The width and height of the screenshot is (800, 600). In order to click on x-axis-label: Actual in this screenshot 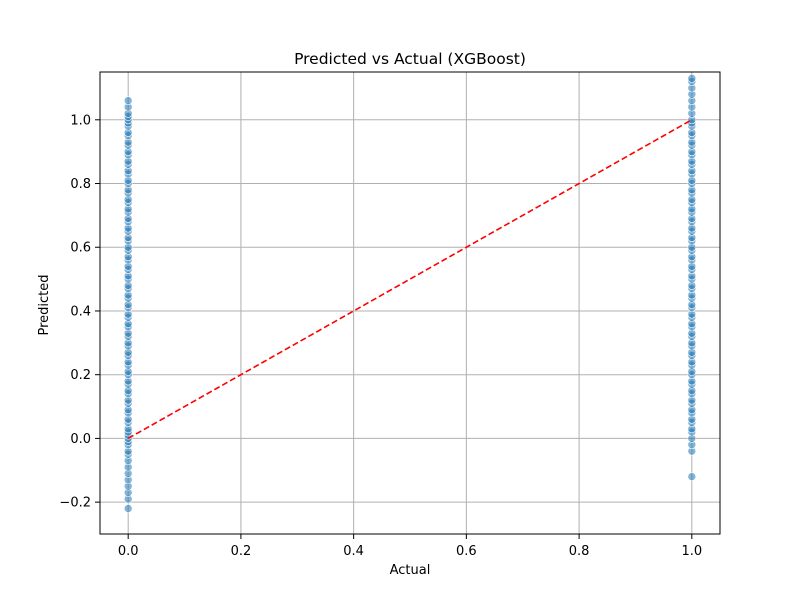, I will do `click(410, 570)`.